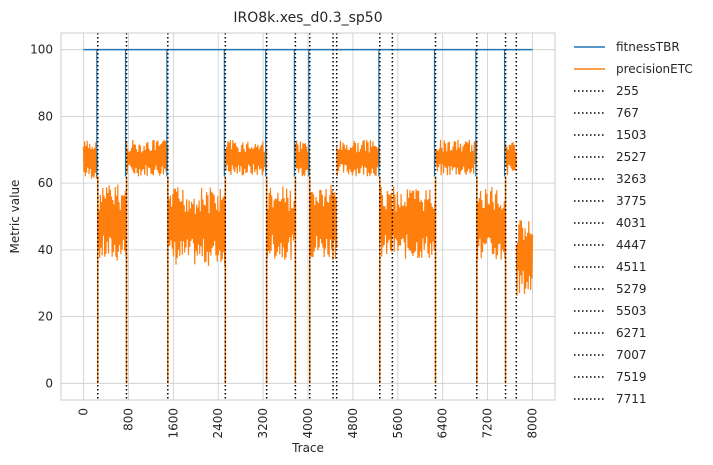 This screenshot has width=713, height=465. Describe the element at coordinates (631, 311) in the screenshot. I see `legend-label: 5503` at that location.